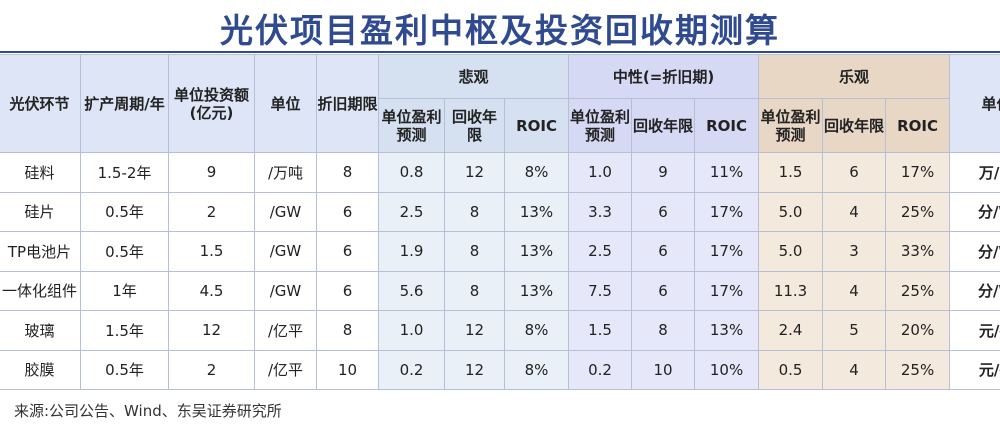  I want to click on cell-neutral-profit: 0.2, so click(600, 369).